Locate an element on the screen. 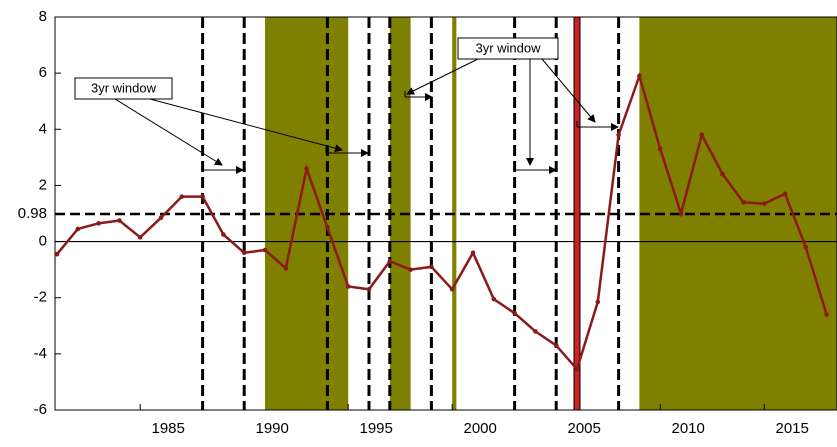  y-tick-label: 8 is located at coordinates (43, 16).